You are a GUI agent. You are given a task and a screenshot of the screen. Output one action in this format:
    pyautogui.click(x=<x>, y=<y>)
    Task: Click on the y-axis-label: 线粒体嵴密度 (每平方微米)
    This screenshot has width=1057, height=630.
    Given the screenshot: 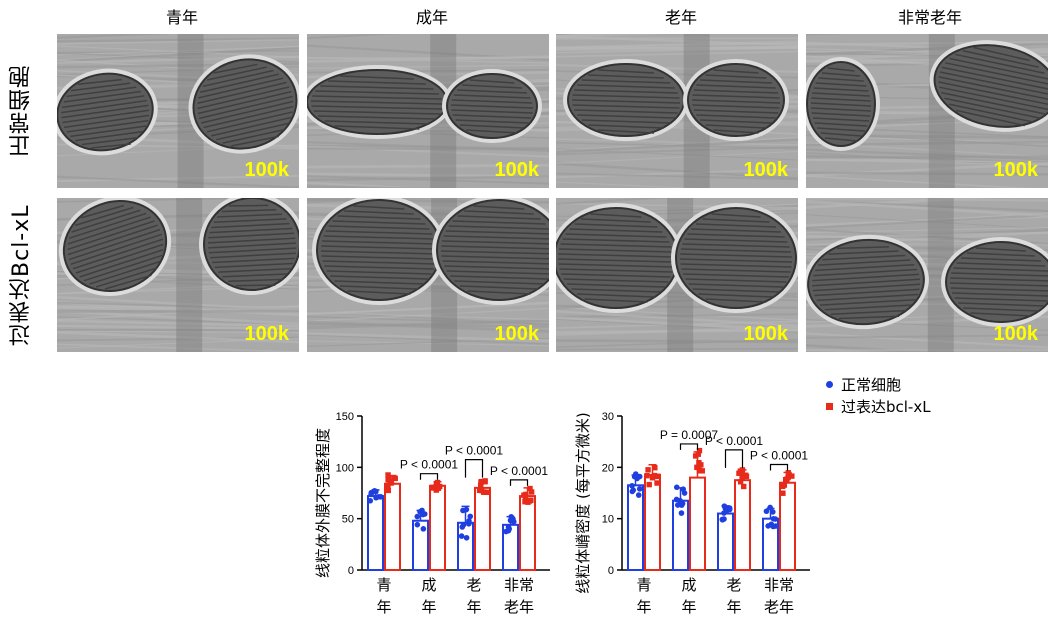 What is the action you would take?
    pyautogui.click(x=583, y=502)
    